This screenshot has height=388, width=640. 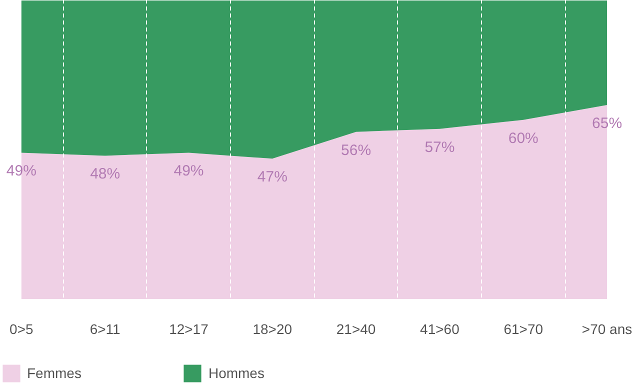 I want to click on legend-label: Femmes, so click(x=54, y=373).